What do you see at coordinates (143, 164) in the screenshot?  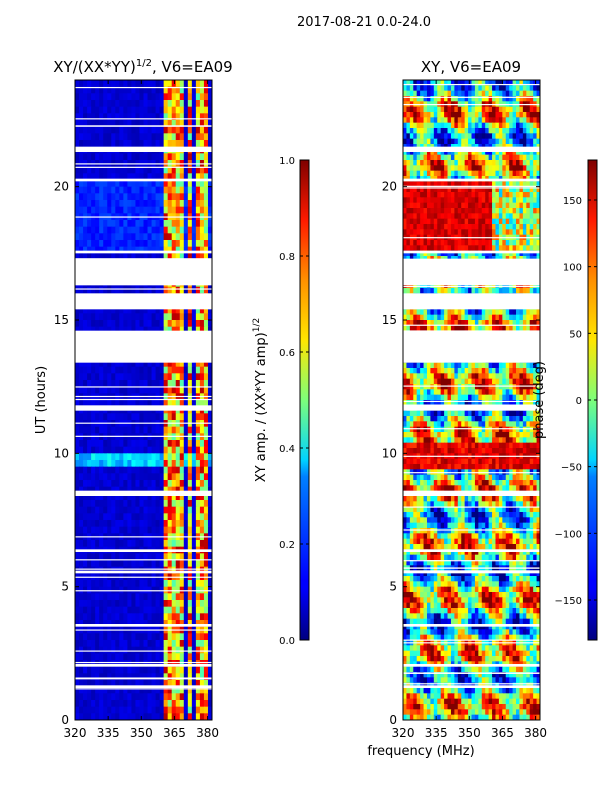 I see `amplitude-gap-line` at bounding box center [143, 164].